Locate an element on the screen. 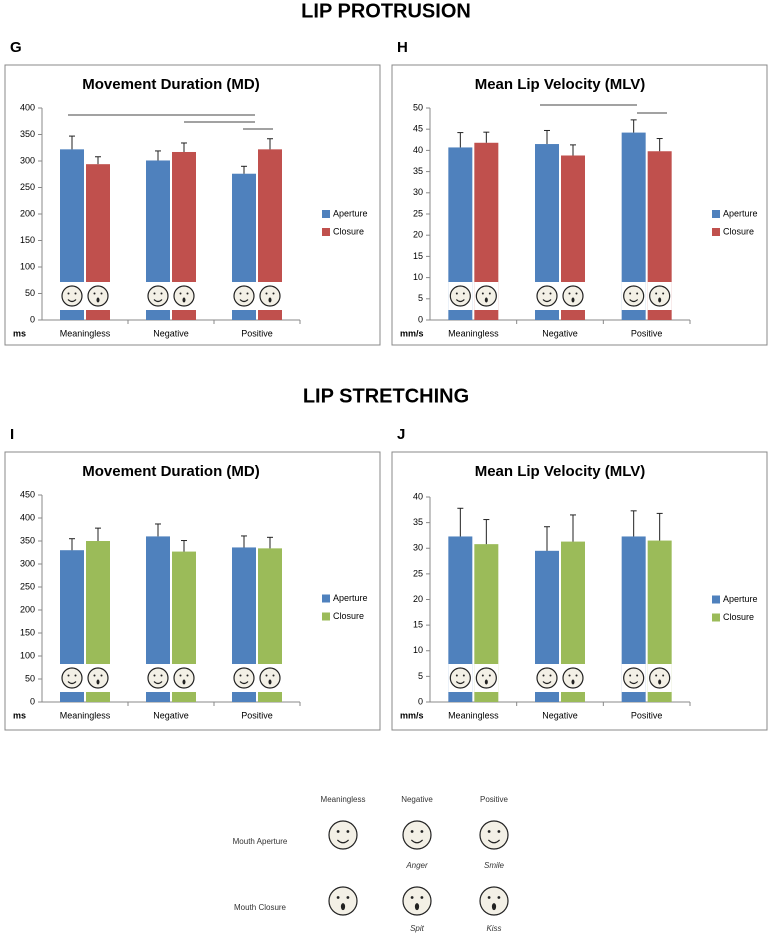  y-tick-label: 30 is located at coordinates (418, 548).